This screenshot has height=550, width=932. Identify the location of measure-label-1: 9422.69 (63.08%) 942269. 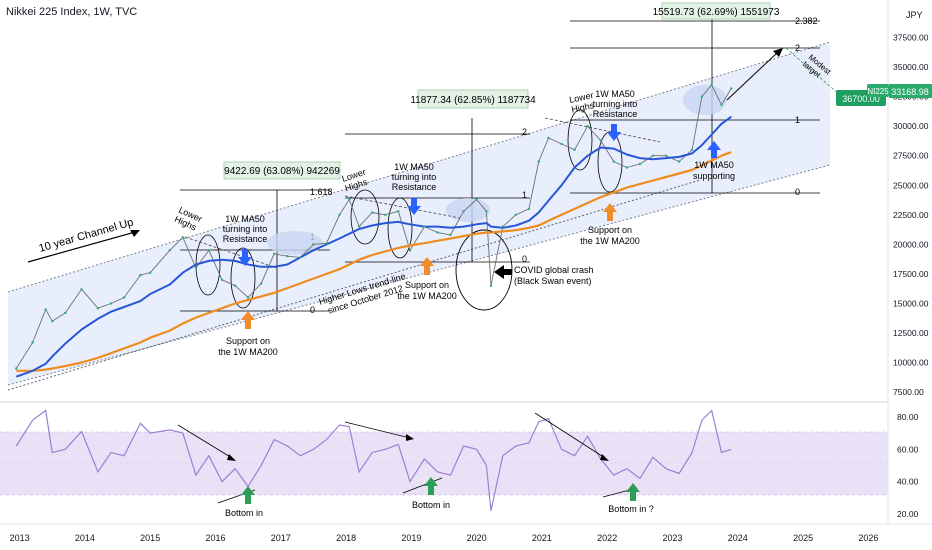
(282, 170).